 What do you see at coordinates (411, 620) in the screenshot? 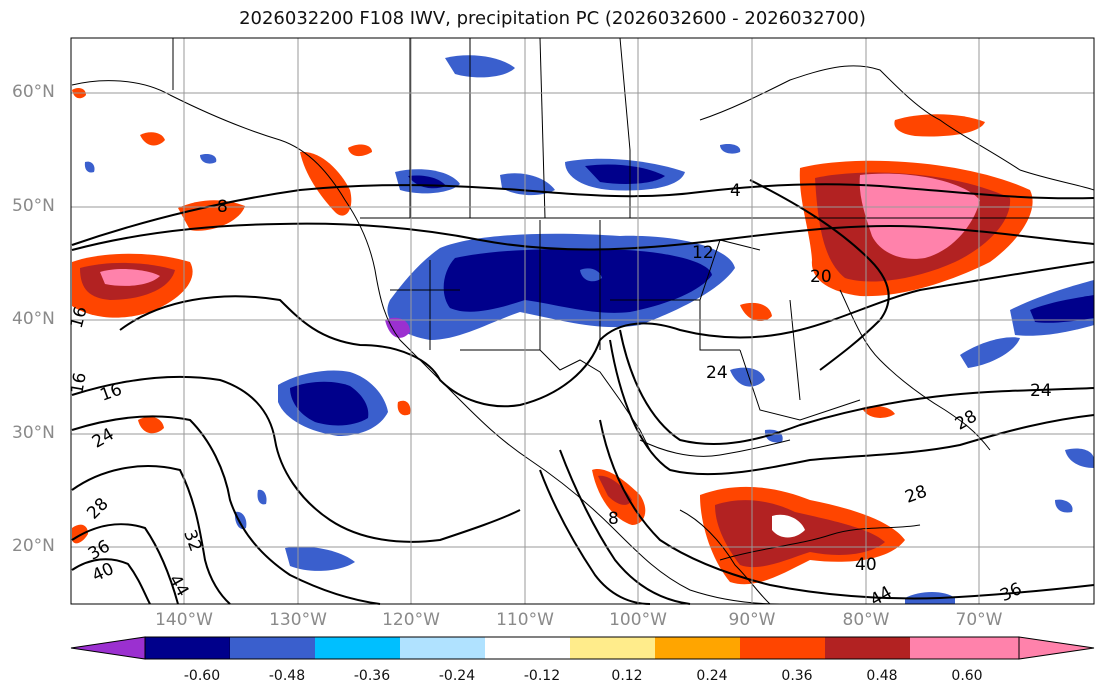
I see `lon-label: 120°W` at bounding box center [411, 620].